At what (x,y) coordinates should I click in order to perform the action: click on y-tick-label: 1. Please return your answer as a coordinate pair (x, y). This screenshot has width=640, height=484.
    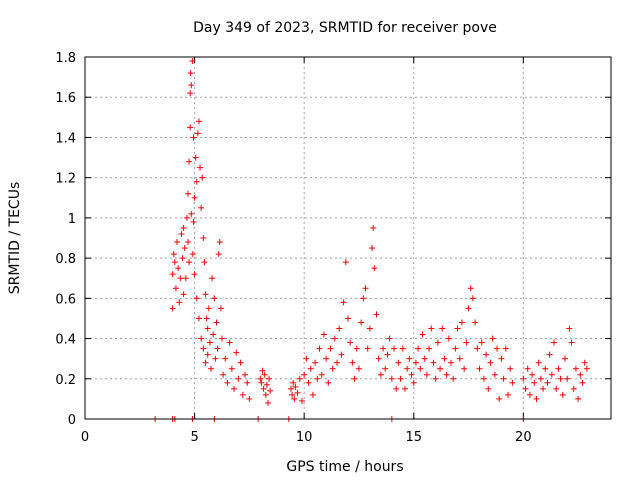
    Looking at the image, I should click on (72, 219).